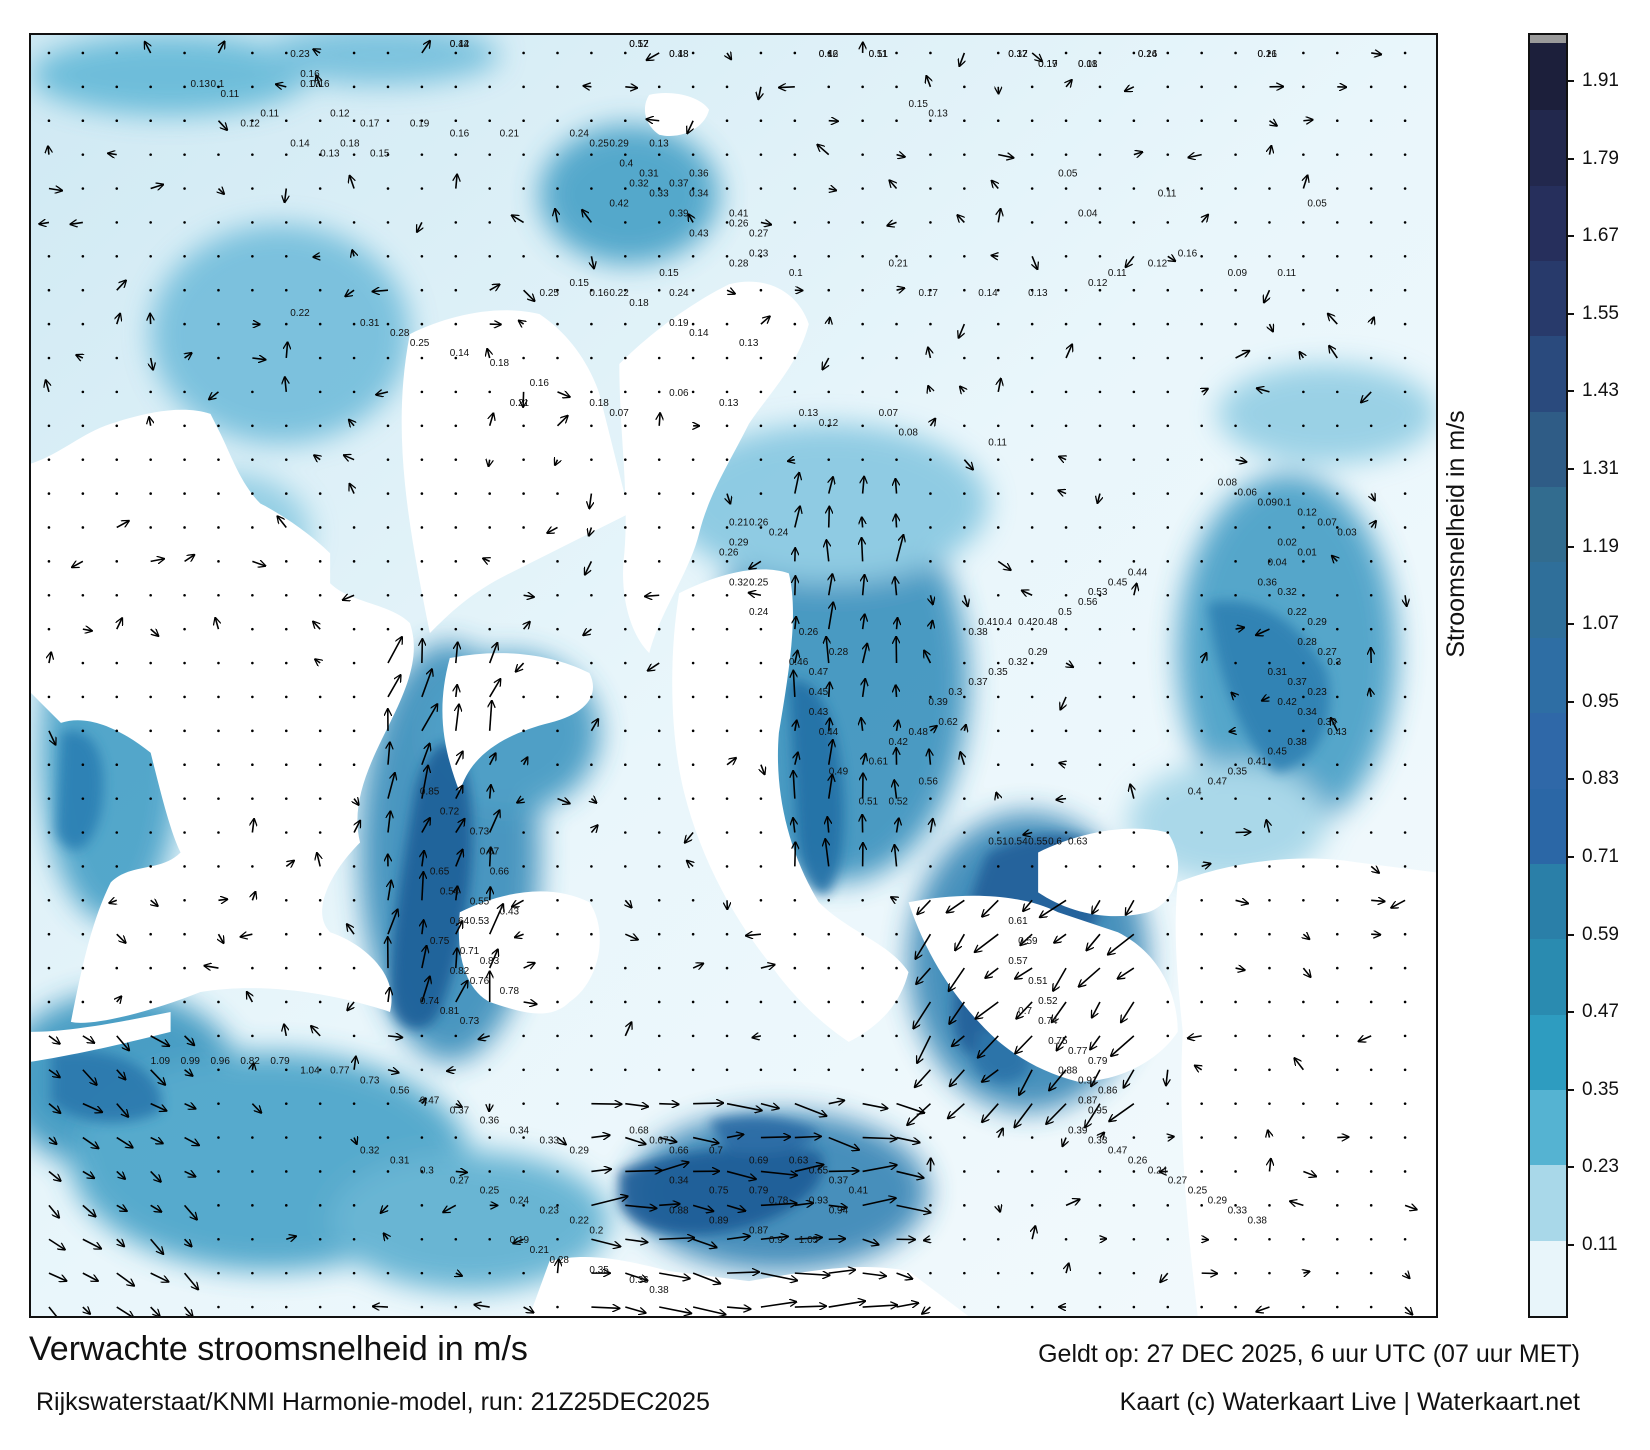 The image size is (1650, 1450). Describe the element at coordinates (919, 732) in the screenshot. I see `speed-value-label: 0.48` at that location.